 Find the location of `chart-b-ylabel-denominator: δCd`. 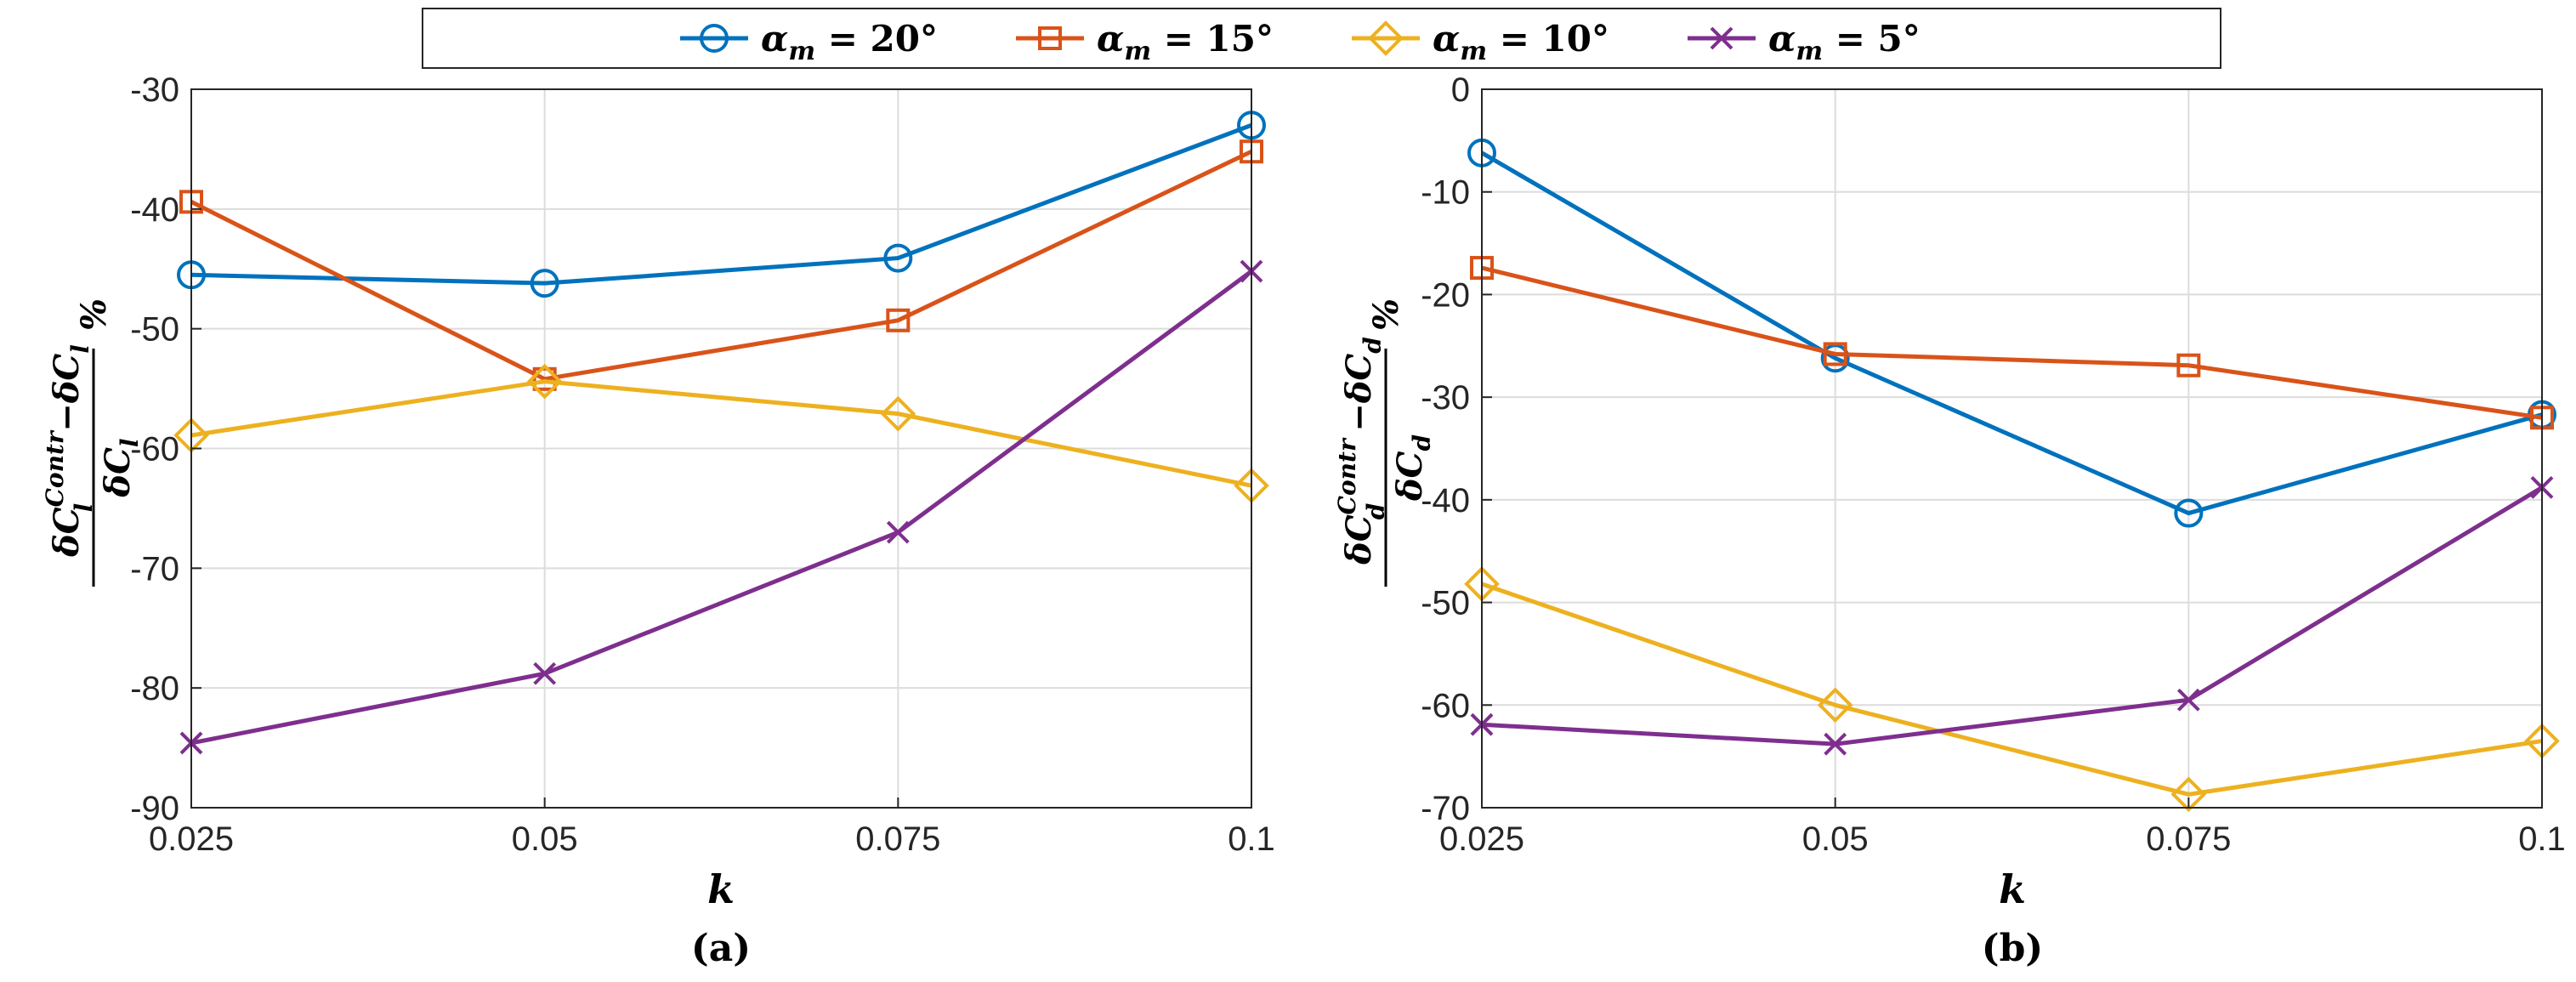

chart-b-ylabel-denominator: δCd is located at coordinates (1413, 468).